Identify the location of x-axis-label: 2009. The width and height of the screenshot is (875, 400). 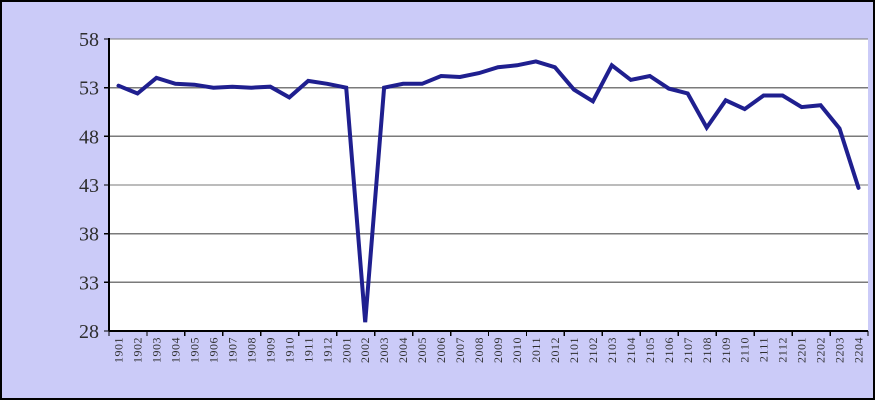
(498, 350).